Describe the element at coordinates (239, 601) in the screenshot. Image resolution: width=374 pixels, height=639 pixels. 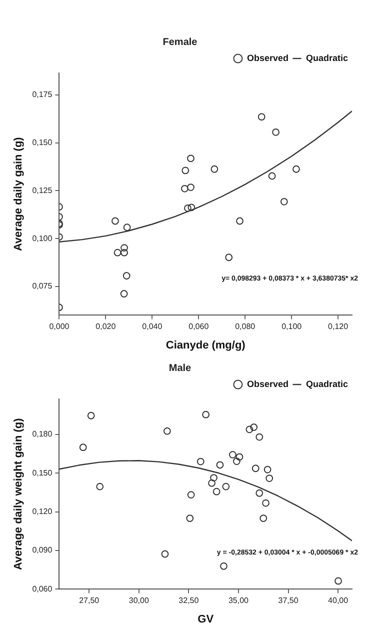
I see `x-tick-label: 35,00` at that location.